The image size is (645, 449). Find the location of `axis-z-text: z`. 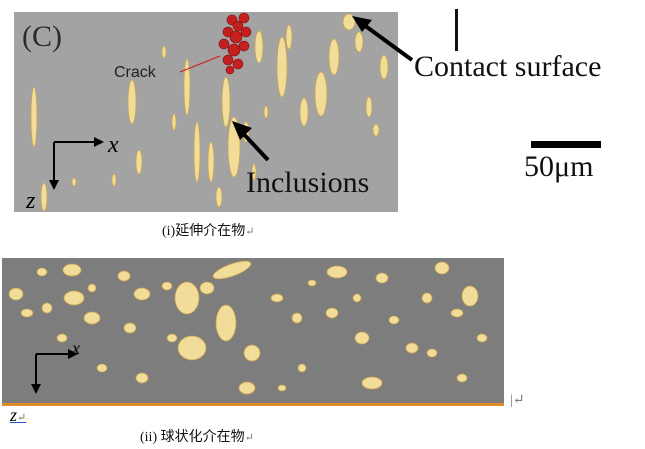

axis-z-text: z is located at coordinates (14, 415).